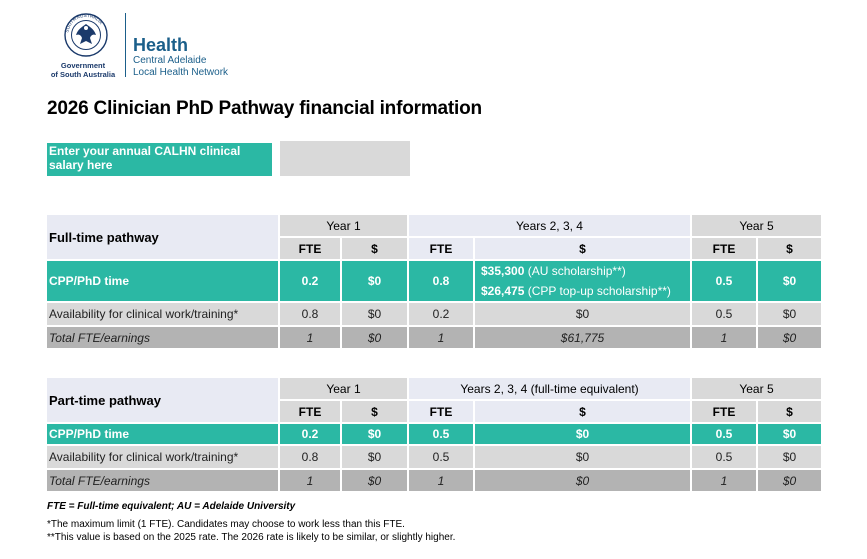  I want to click on table-row: CPP/PhD time 0.2 $0 0.5 $0 0.5 $0, so click(434, 434).